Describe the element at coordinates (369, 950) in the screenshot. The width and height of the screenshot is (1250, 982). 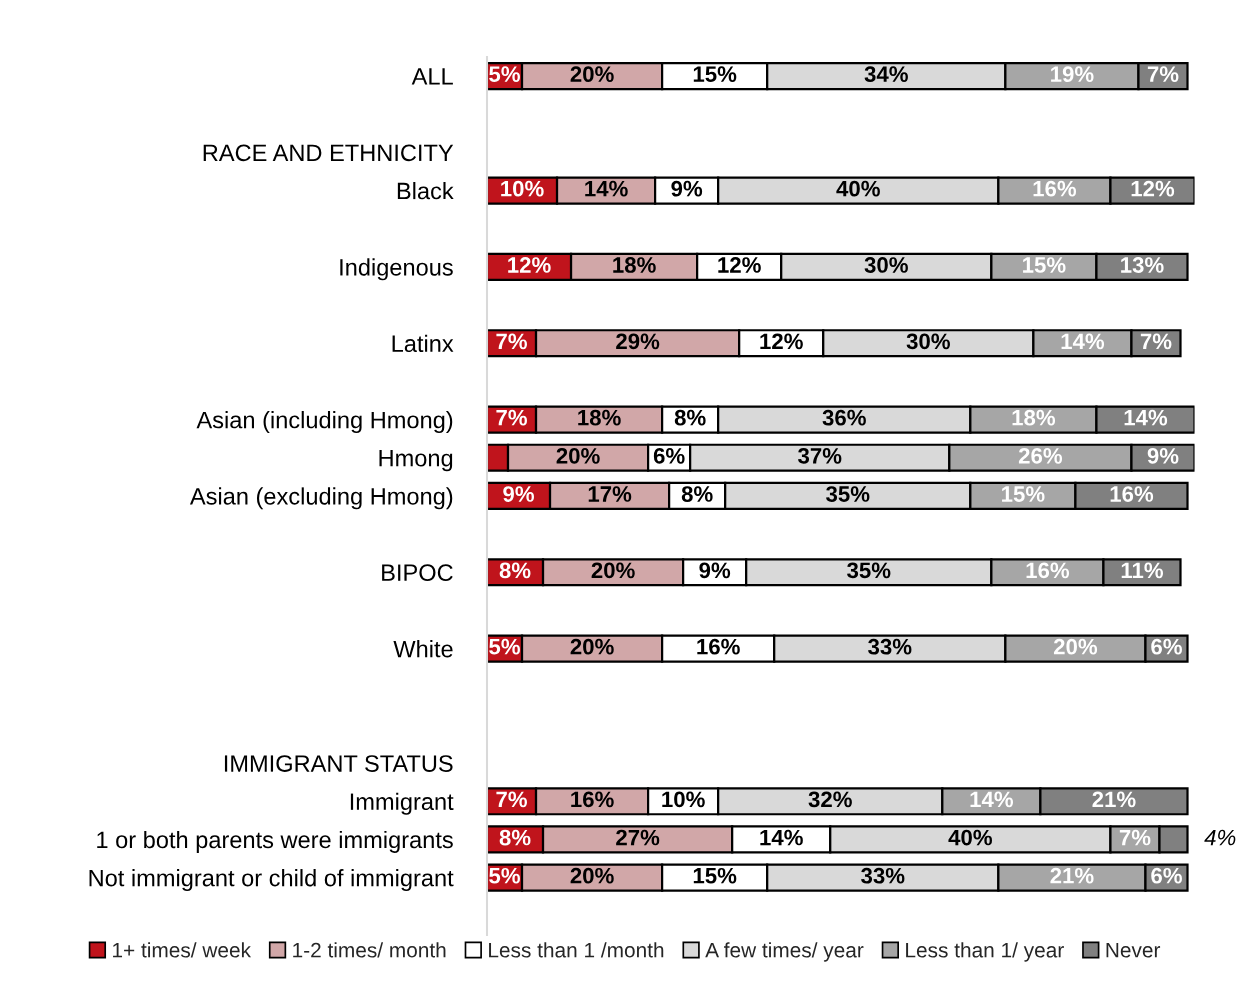
I see `legend-label: 1-2 times/ month` at that location.